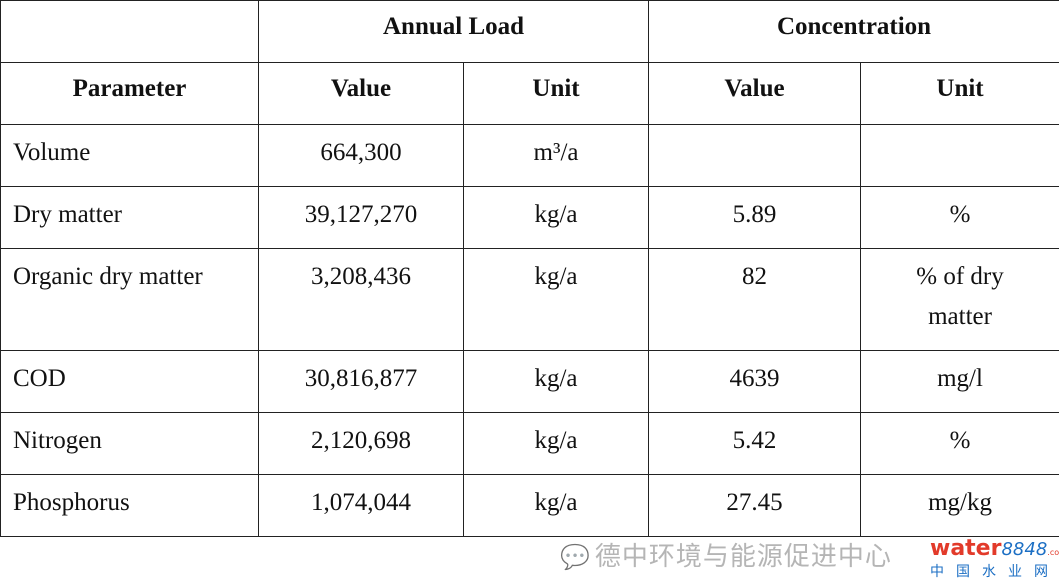 The width and height of the screenshot is (1059, 580). I want to click on load-value-header: Value, so click(361, 94).